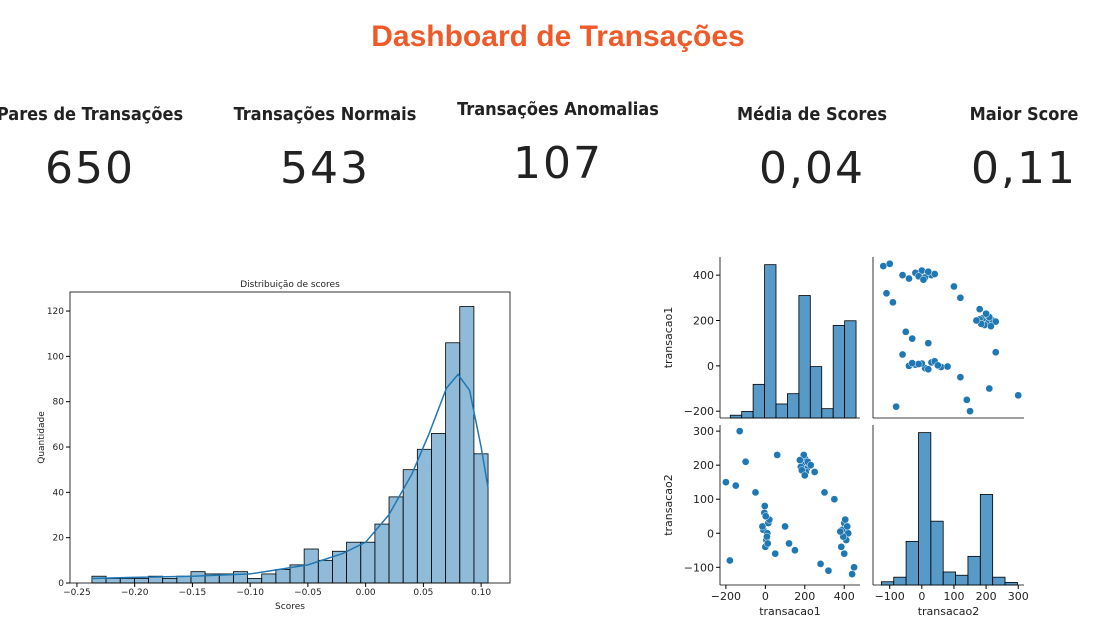 The height and width of the screenshot is (629, 1116). Describe the element at coordinates (366, 593) in the screenshot. I see `x-tick-label: 0.00` at that location.